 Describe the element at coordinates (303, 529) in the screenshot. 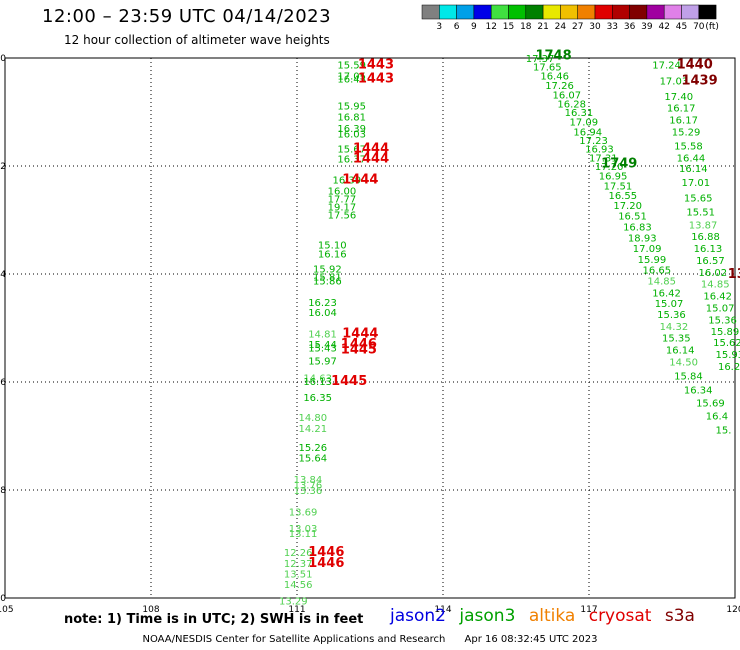

I see `wave-height-label: 13.03` at that location.